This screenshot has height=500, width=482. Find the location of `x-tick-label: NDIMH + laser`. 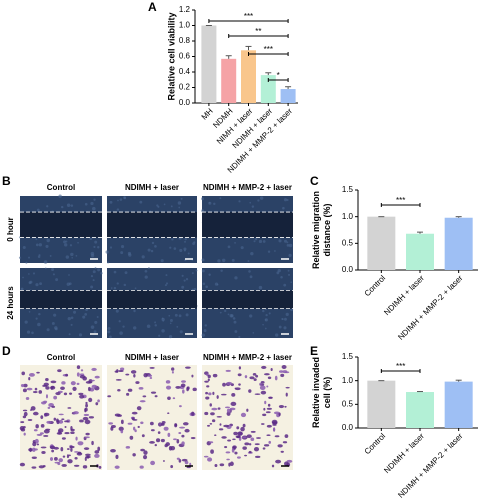

x-tick-label: NDIMH + laser is located at coordinates (404, 295).